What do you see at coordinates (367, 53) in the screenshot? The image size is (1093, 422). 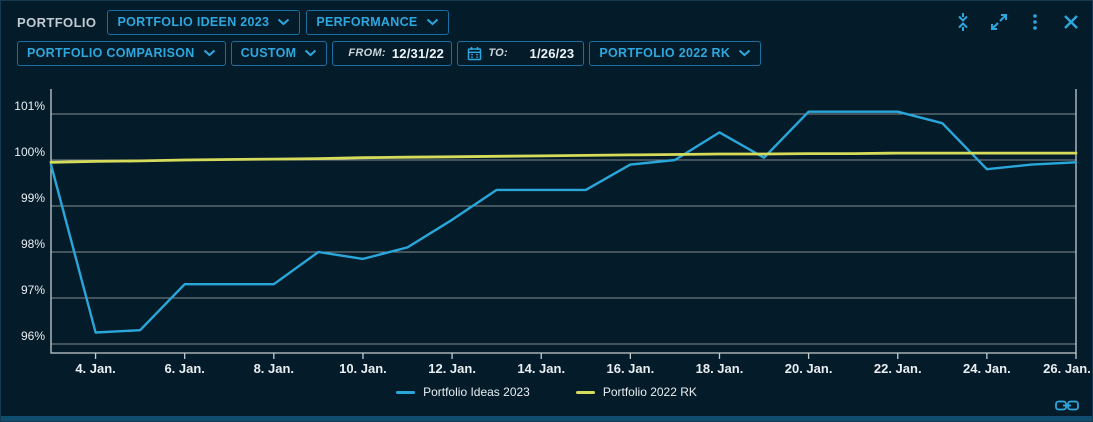 I see `date-from-label: FROM:` at bounding box center [367, 53].